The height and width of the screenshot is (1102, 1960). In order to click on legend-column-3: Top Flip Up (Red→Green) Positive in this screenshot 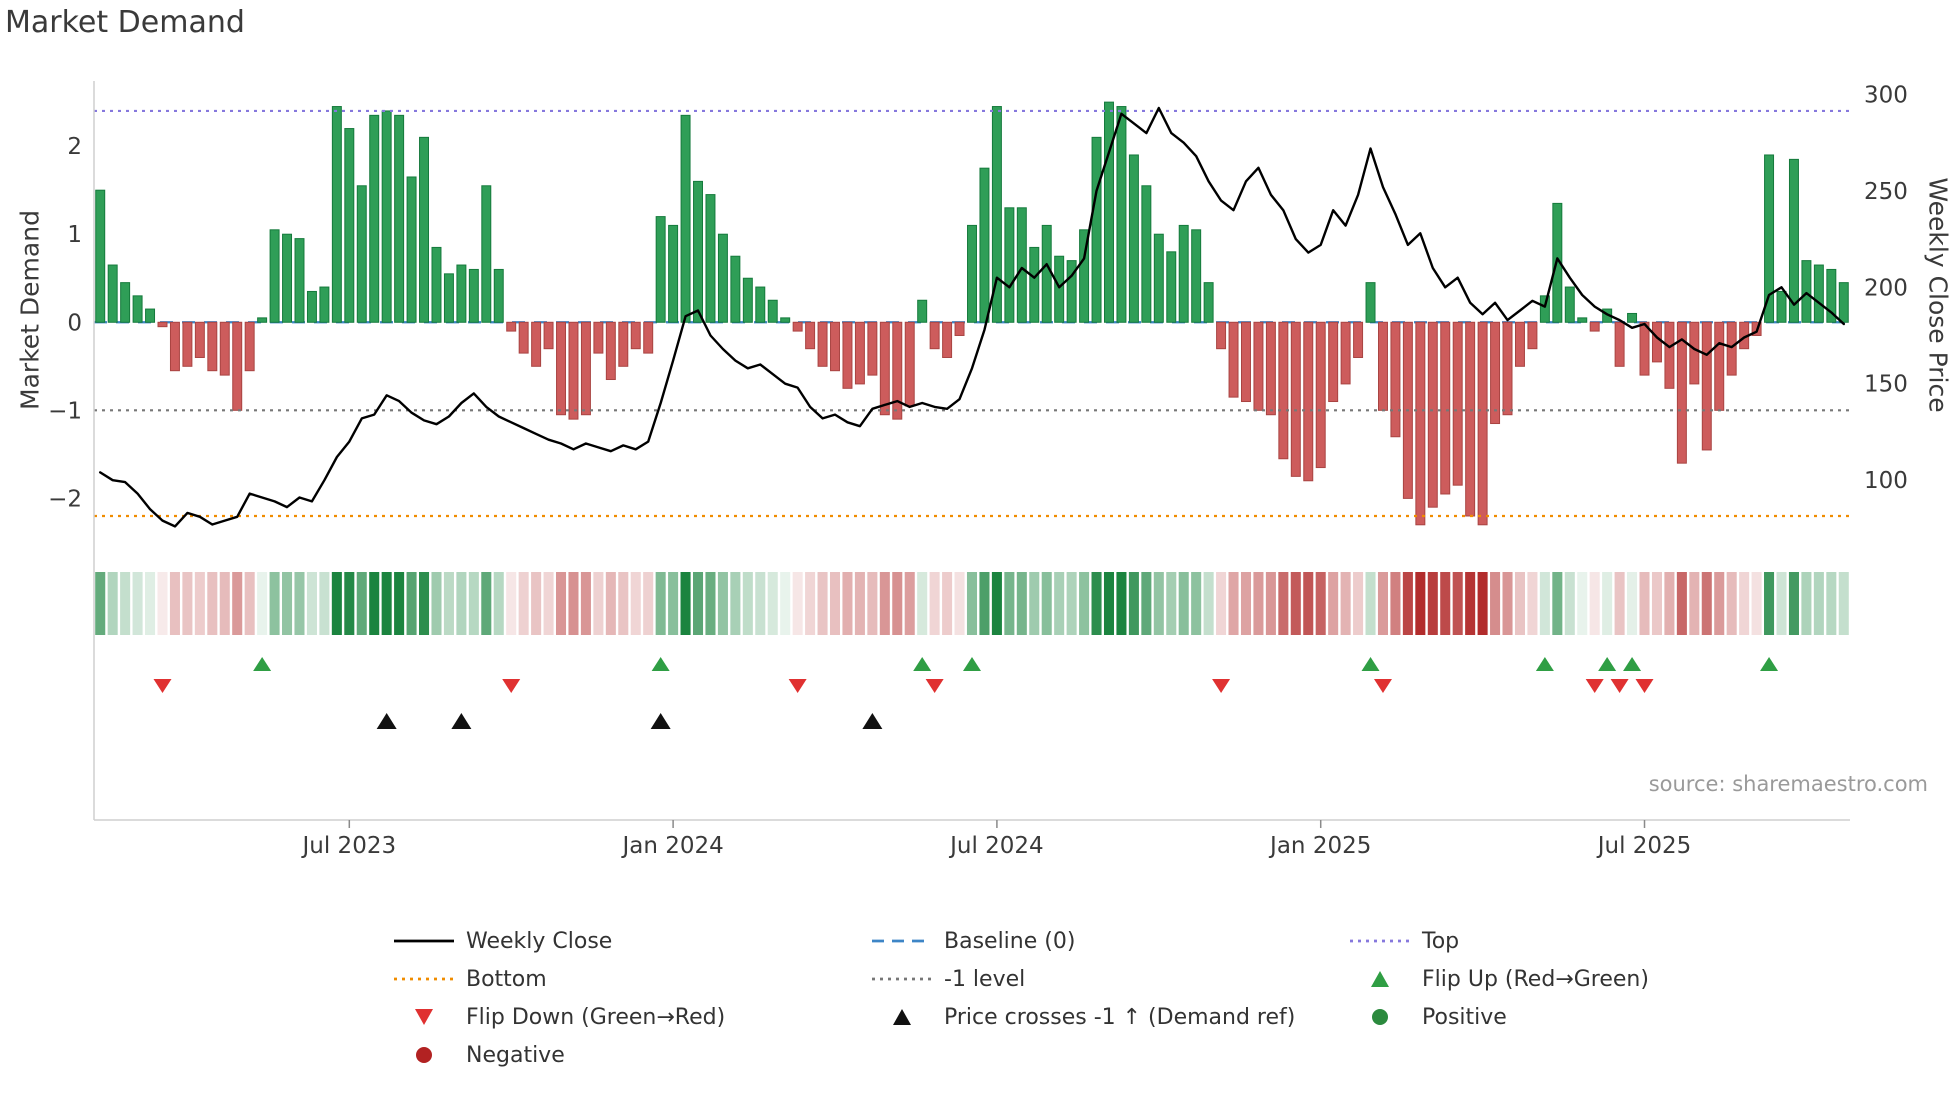, I will do `click(1587, 1002)`.